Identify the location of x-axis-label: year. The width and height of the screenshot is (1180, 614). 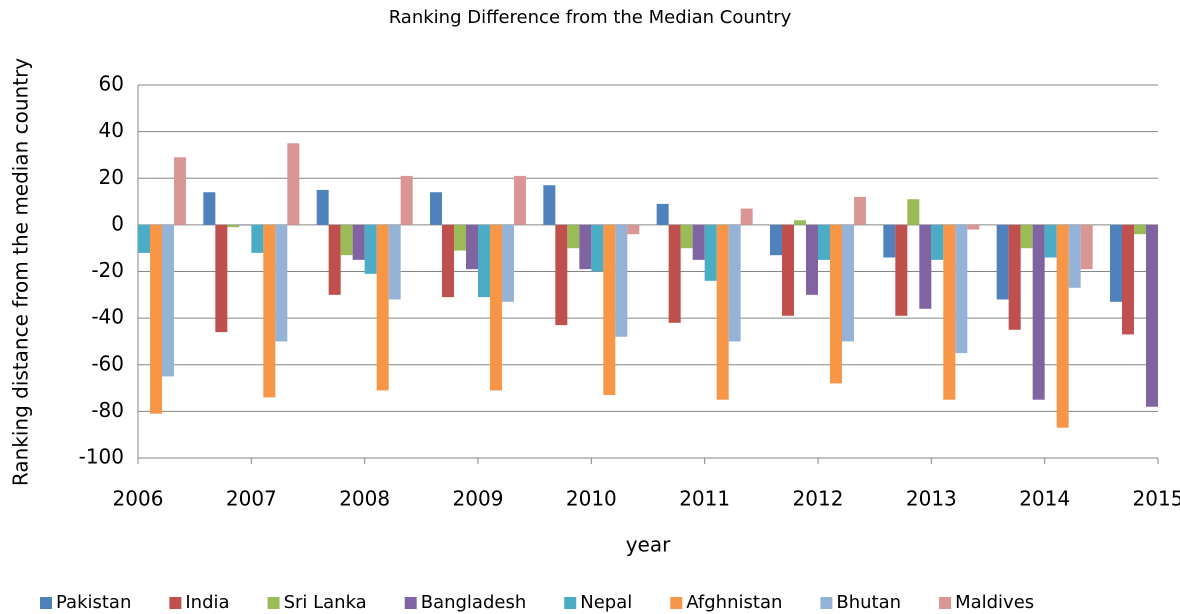
(648, 545).